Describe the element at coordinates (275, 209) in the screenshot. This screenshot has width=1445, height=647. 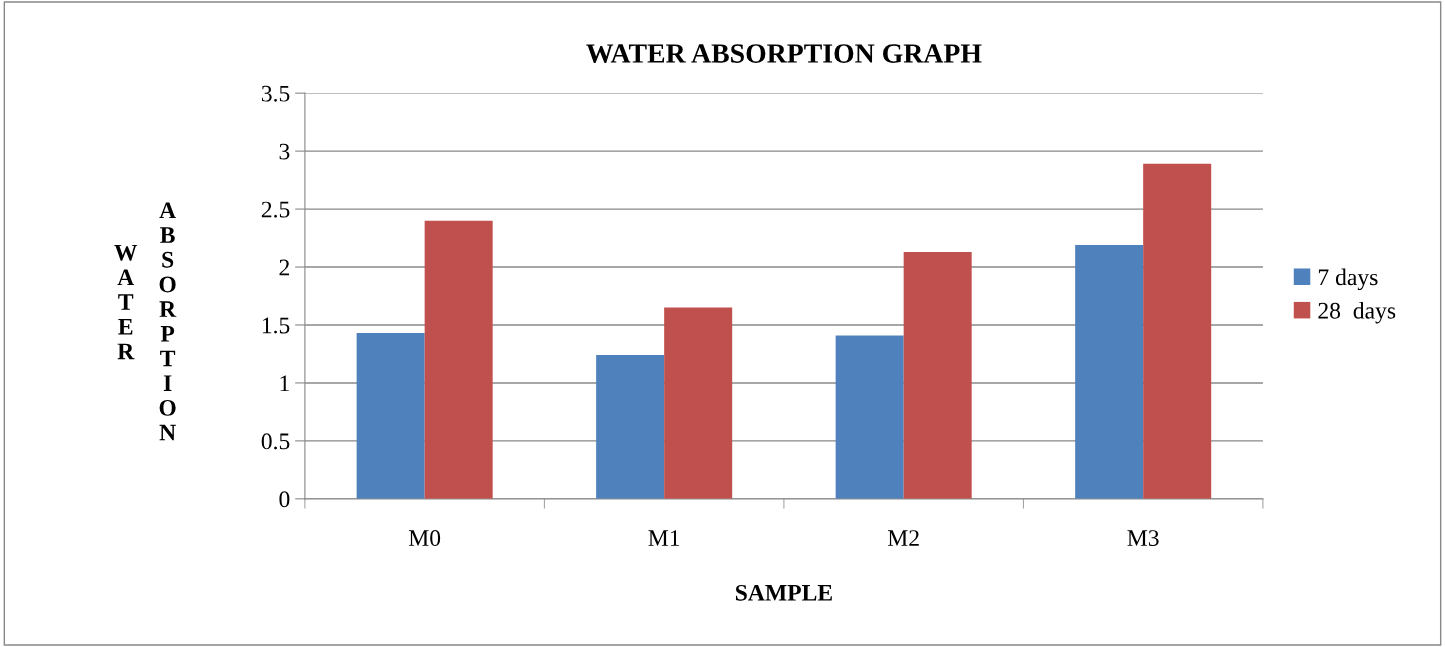
I see `y-tick-label: 2.5` at that location.